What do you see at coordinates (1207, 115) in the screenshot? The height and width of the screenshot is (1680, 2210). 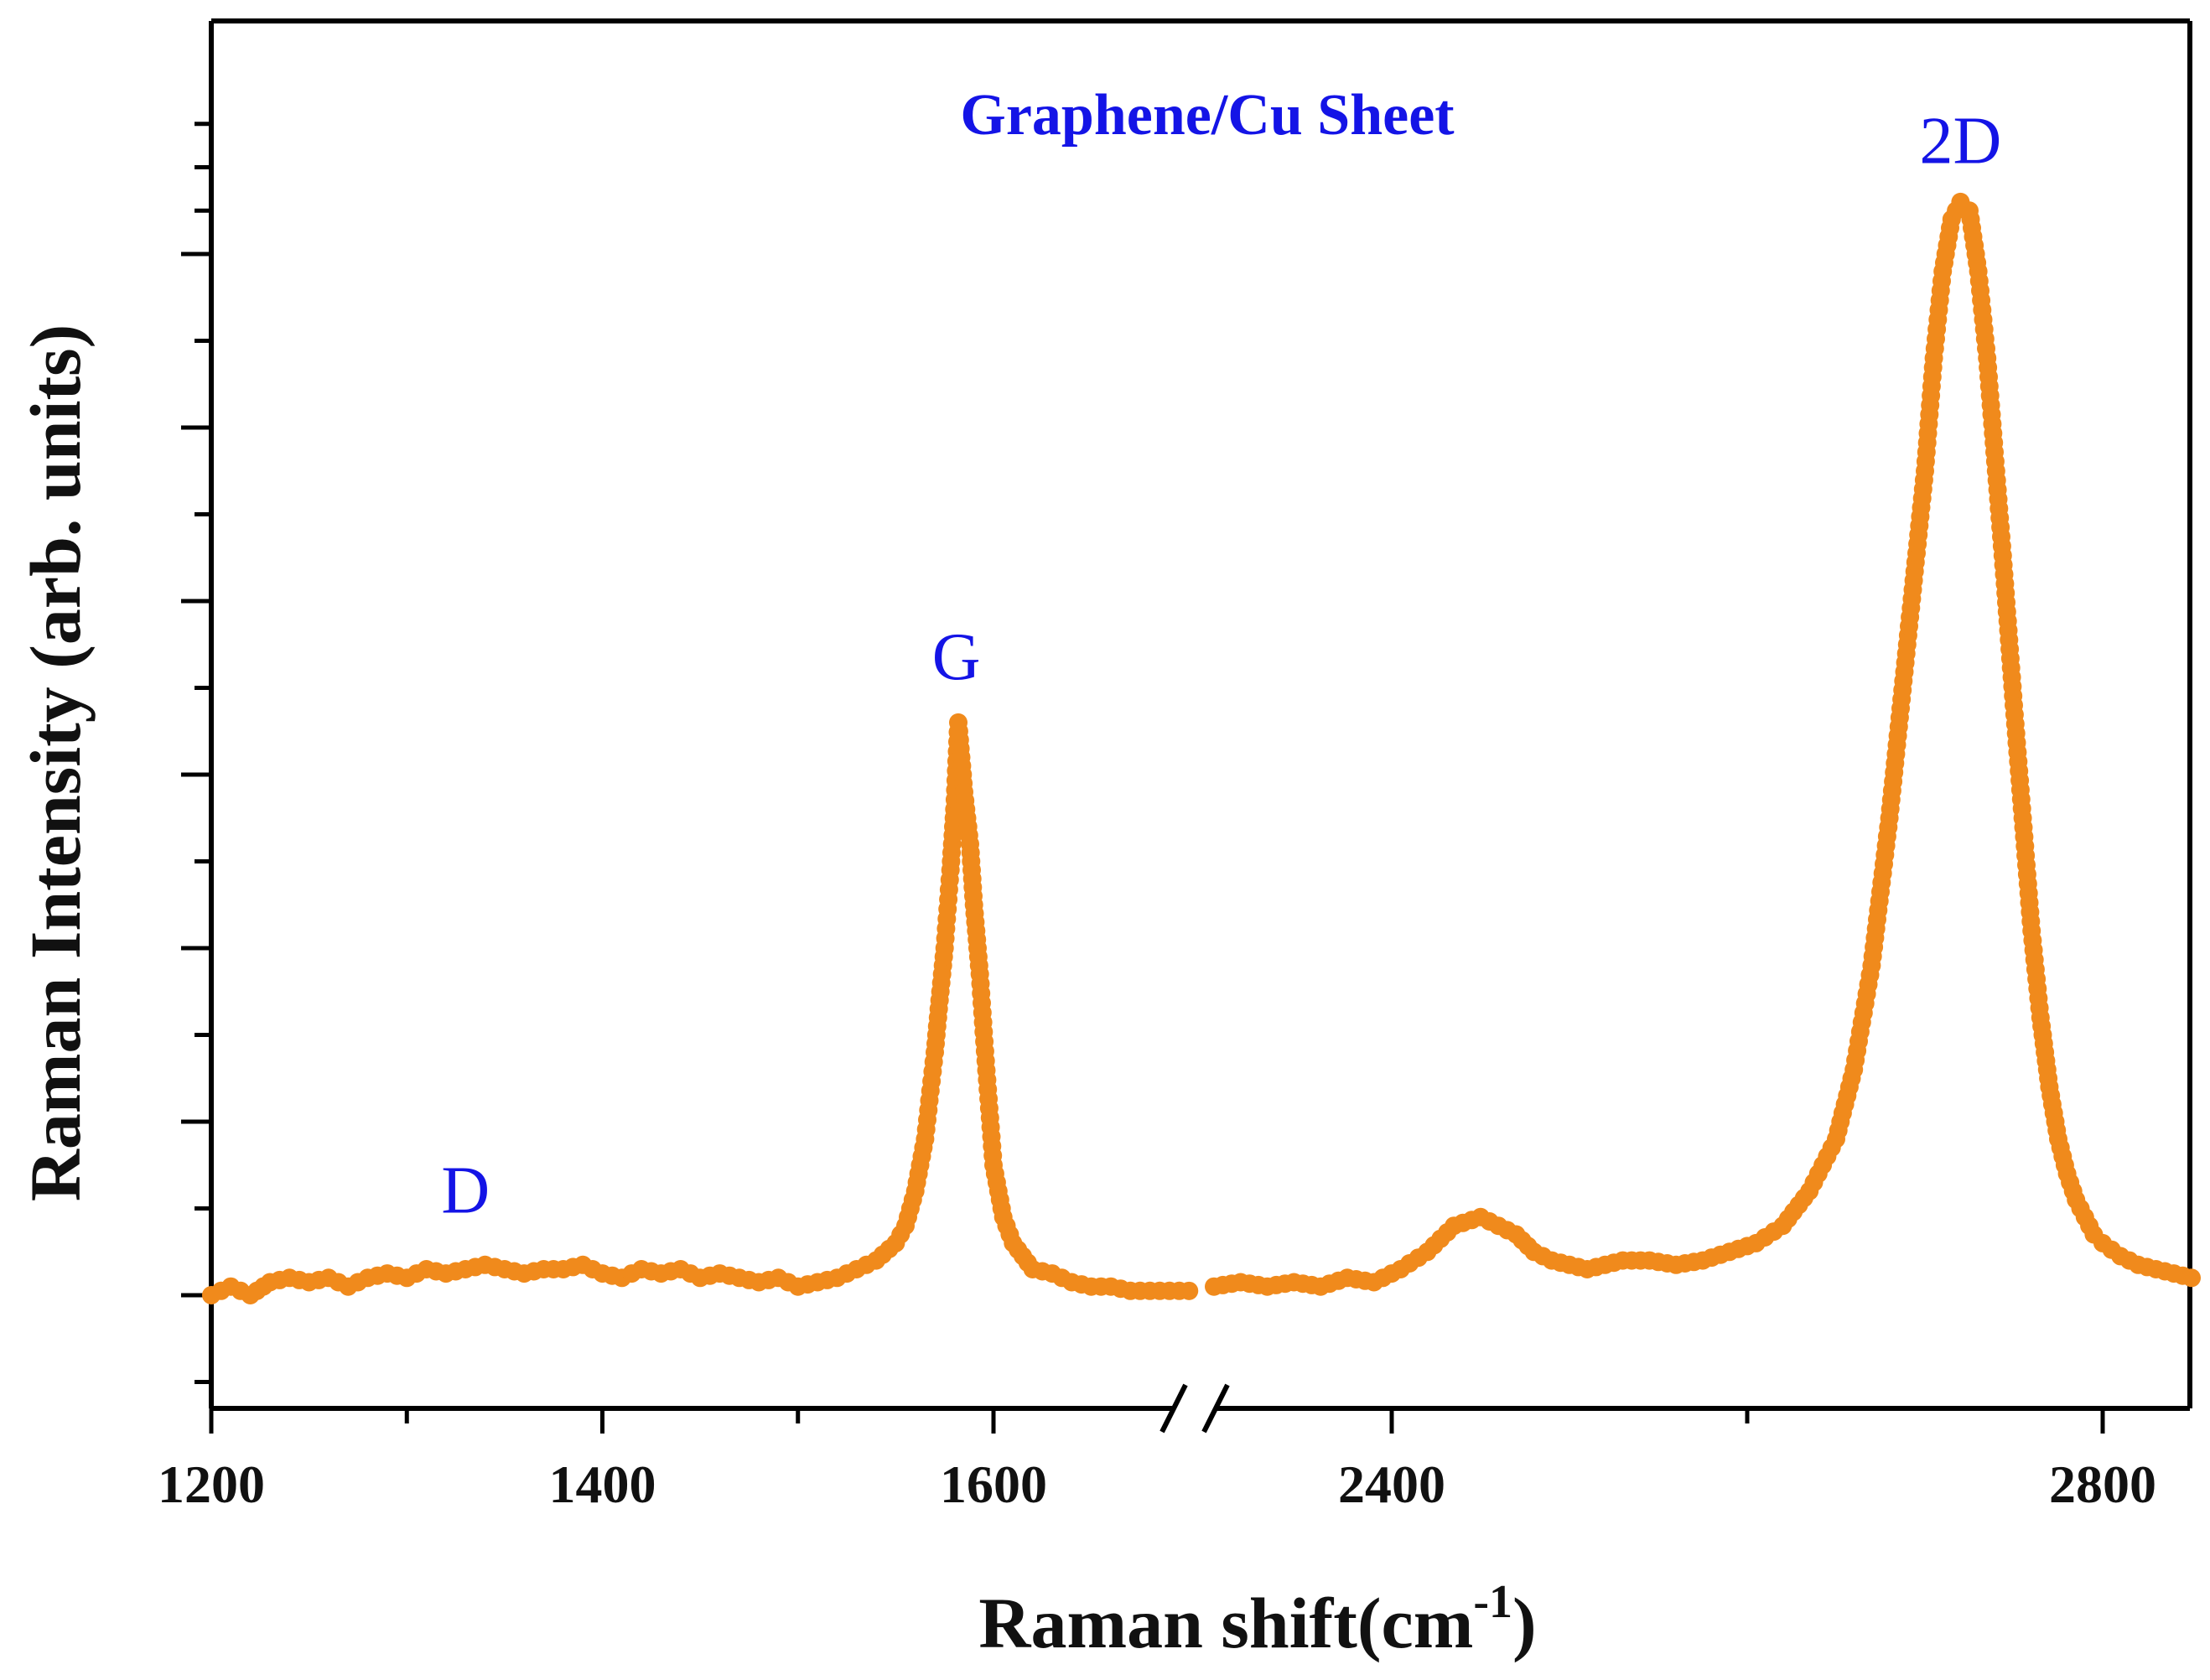 I see `chart-title: Graphene/Cu Sheet` at bounding box center [1207, 115].